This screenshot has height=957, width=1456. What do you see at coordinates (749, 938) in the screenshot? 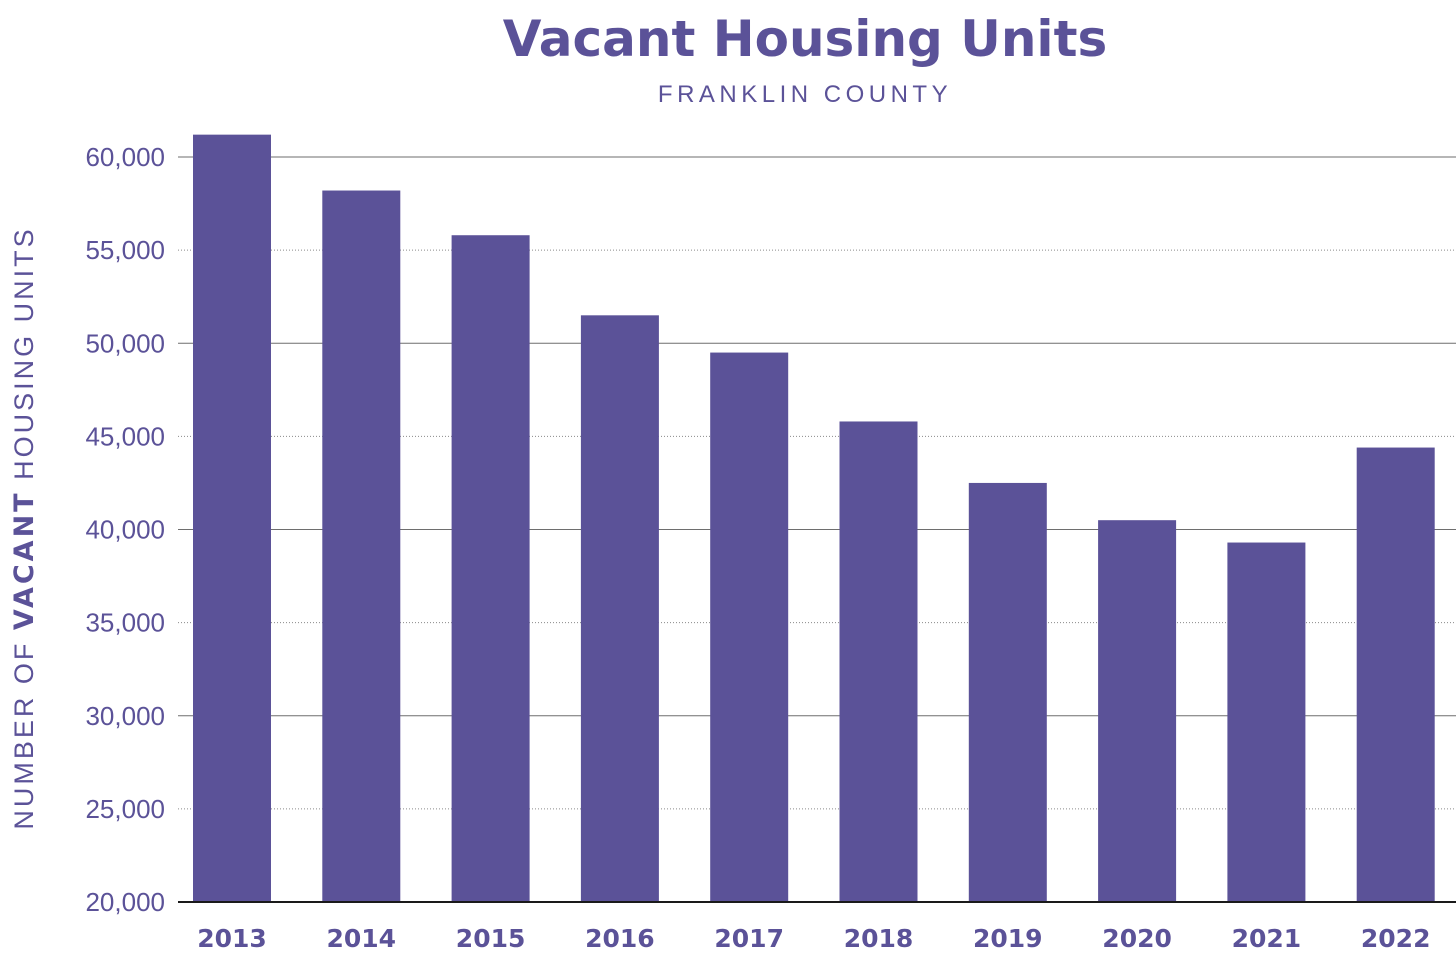
I see `x-tick-label: 2017` at bounding box center [749, 938].